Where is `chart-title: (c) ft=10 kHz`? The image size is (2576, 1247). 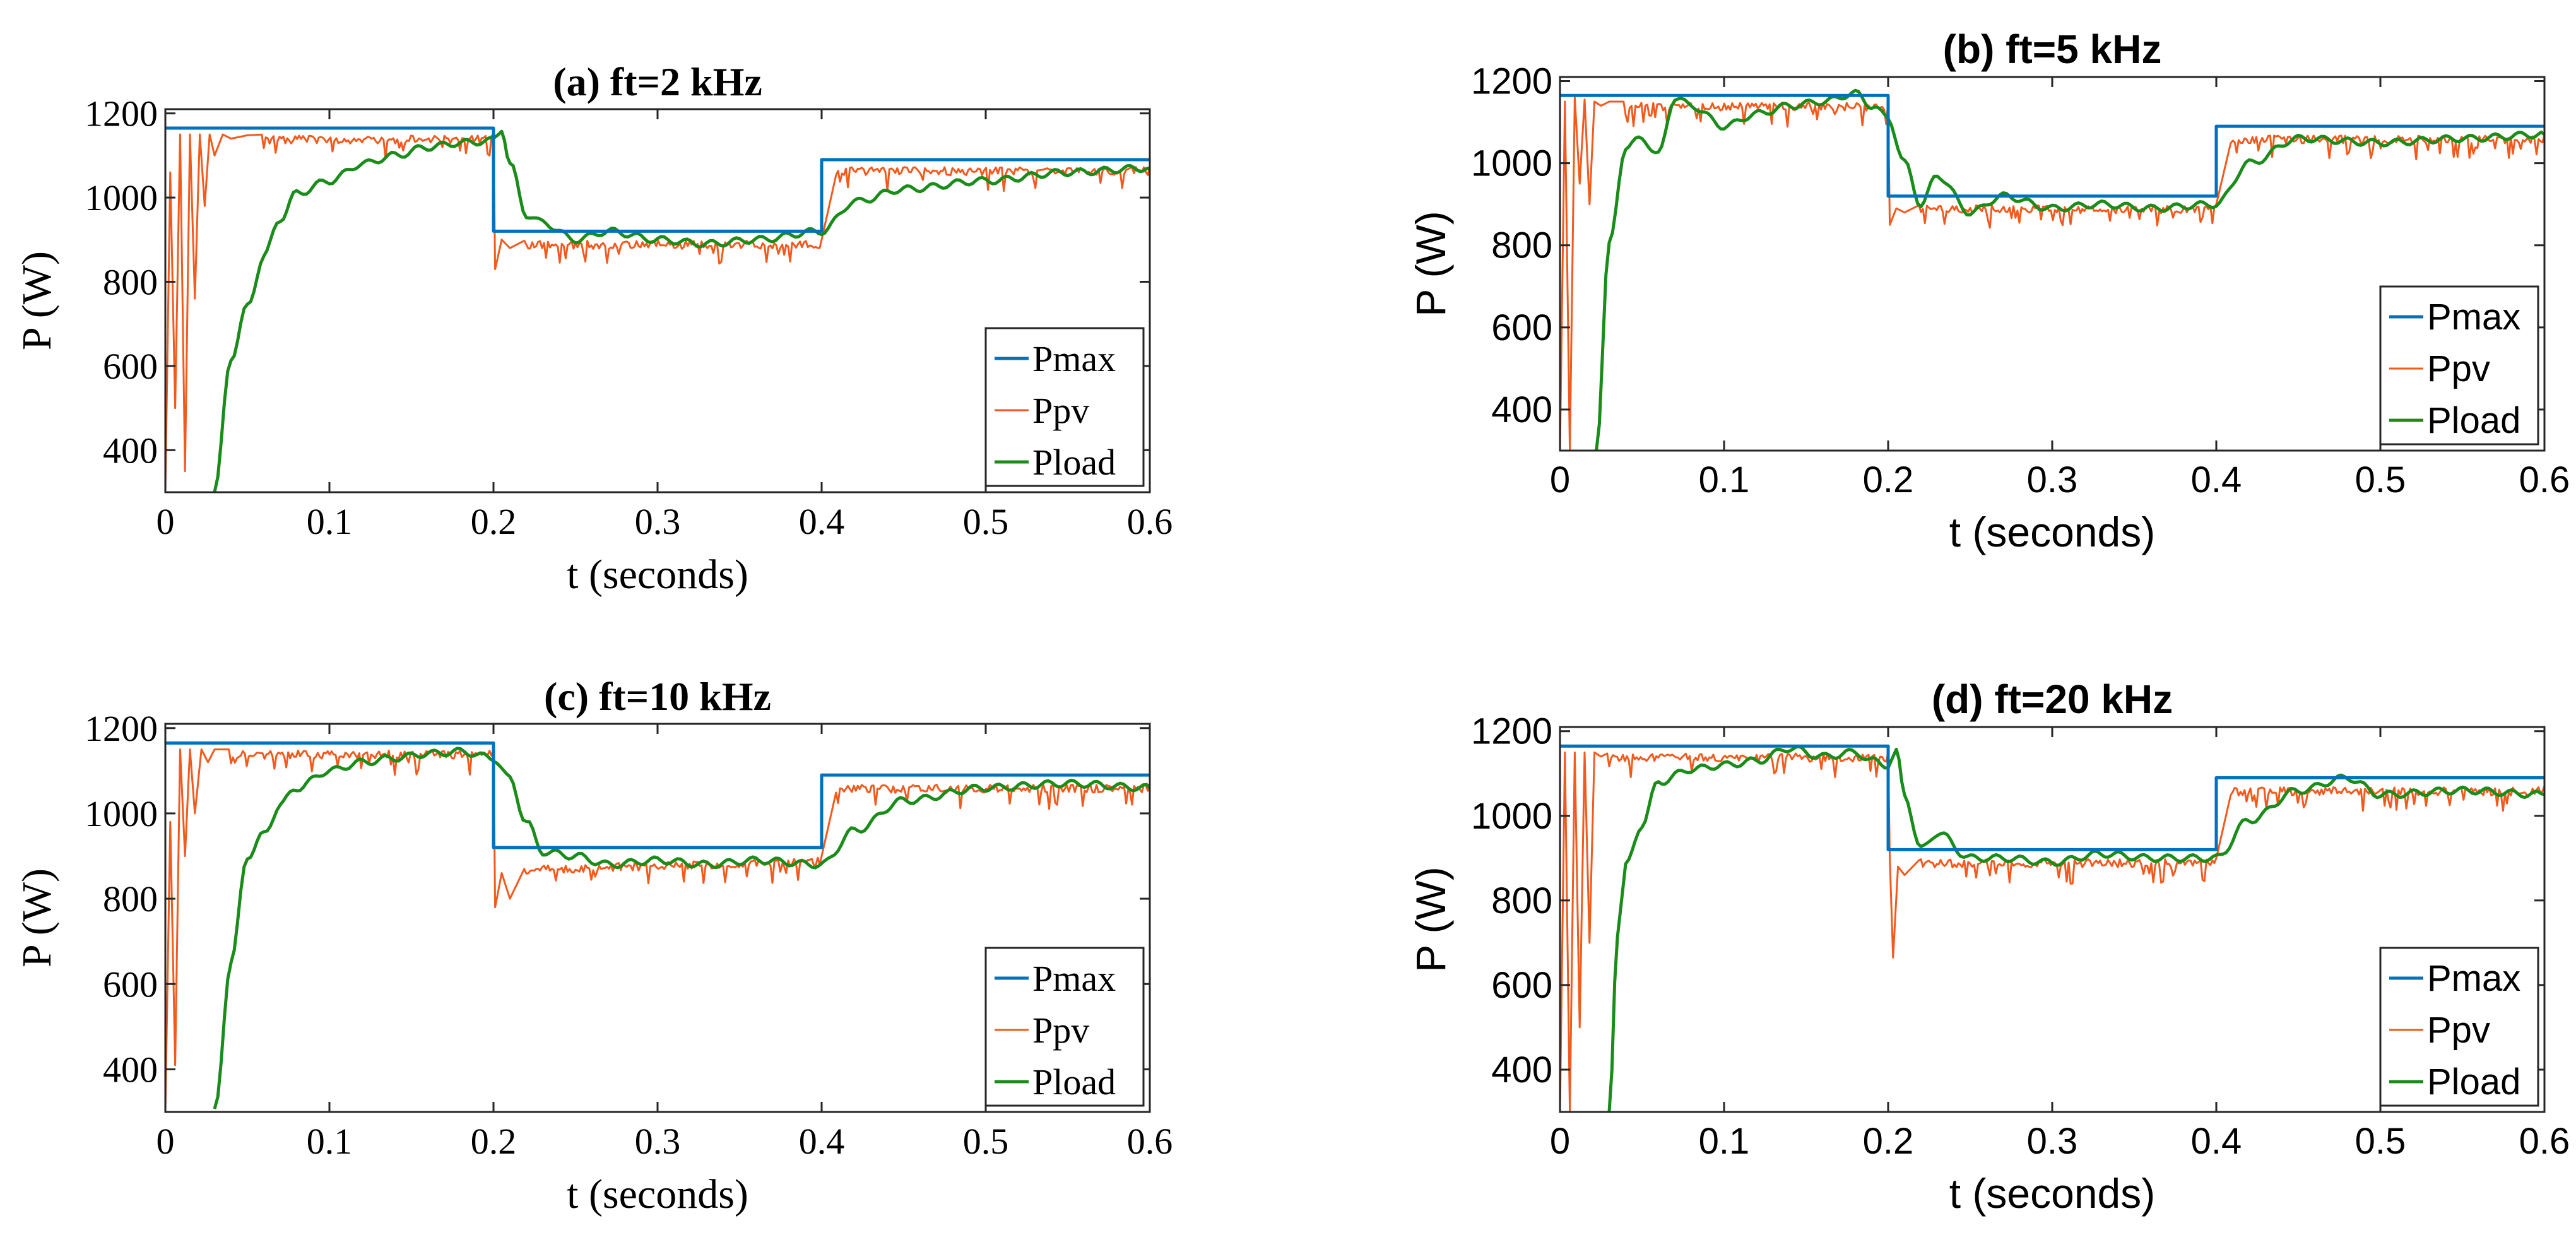
chart-title: (c) ft=10 kHz is located at coordinates (658, 696).